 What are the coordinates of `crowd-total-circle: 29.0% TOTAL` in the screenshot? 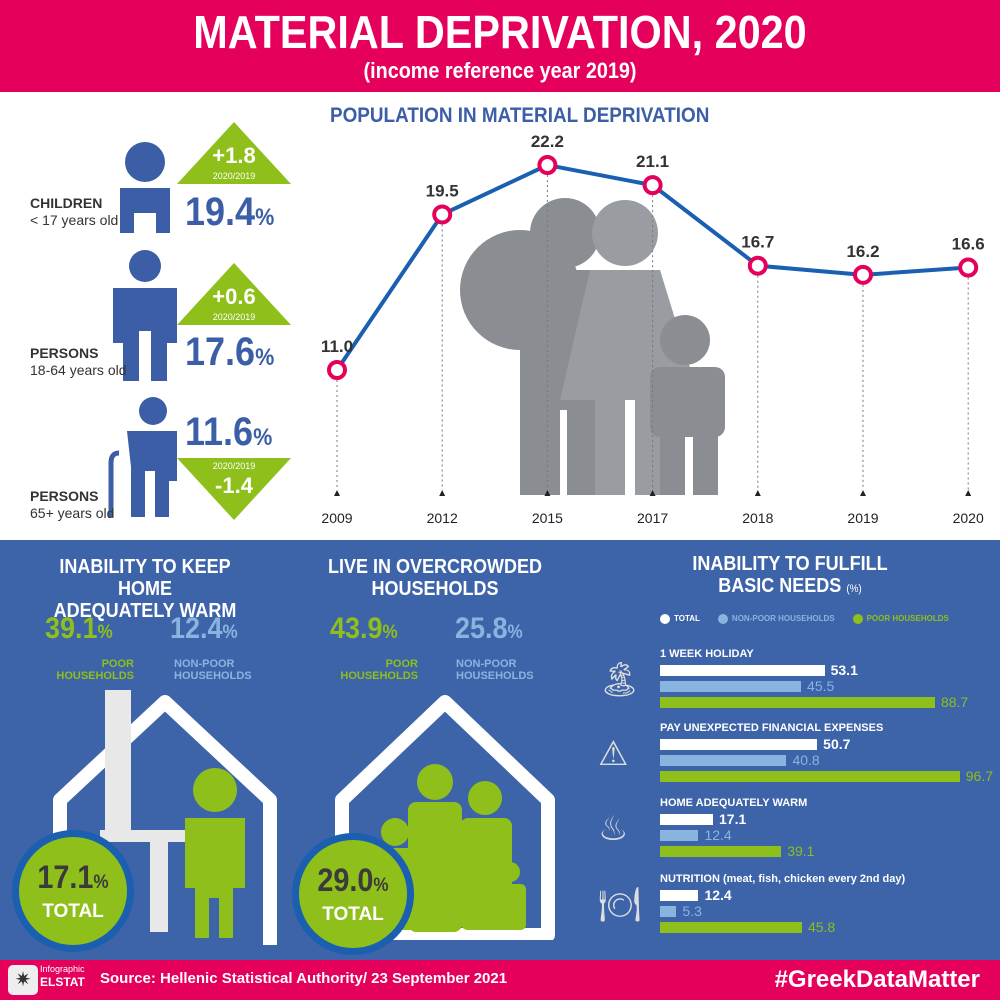 It's located at (353, 894).